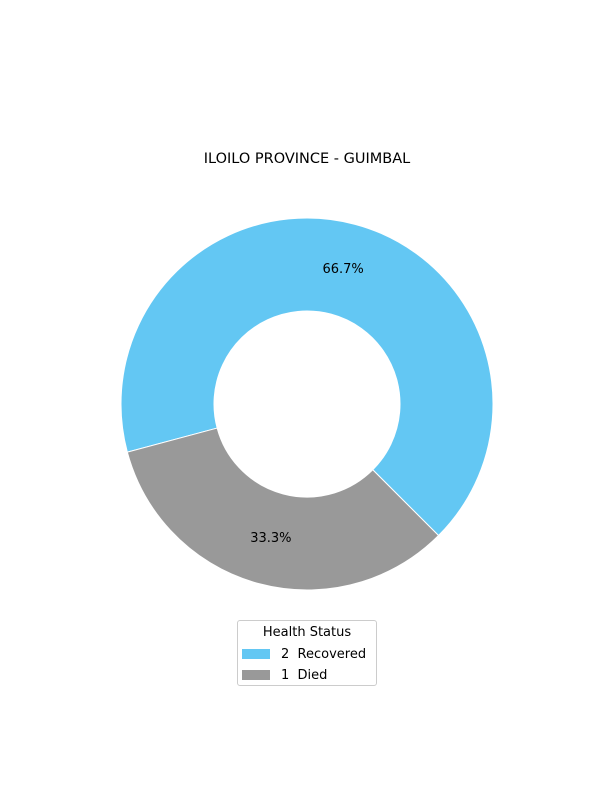 This screenshot has width=600, height=800. Describe the element at coordinates (312, 675) in the screenshot. I see `legend-label-died: Died` at that location.